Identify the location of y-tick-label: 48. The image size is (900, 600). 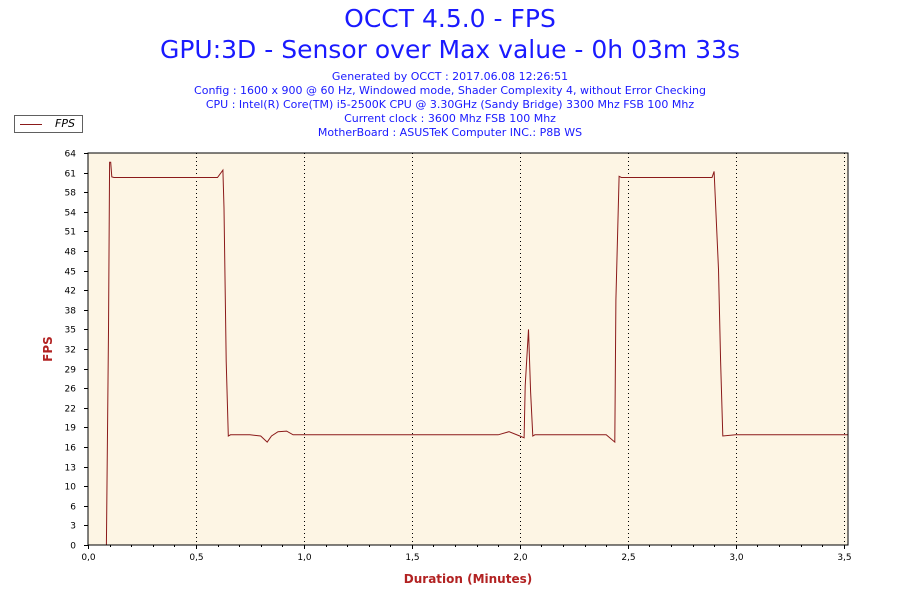
(71, 253).